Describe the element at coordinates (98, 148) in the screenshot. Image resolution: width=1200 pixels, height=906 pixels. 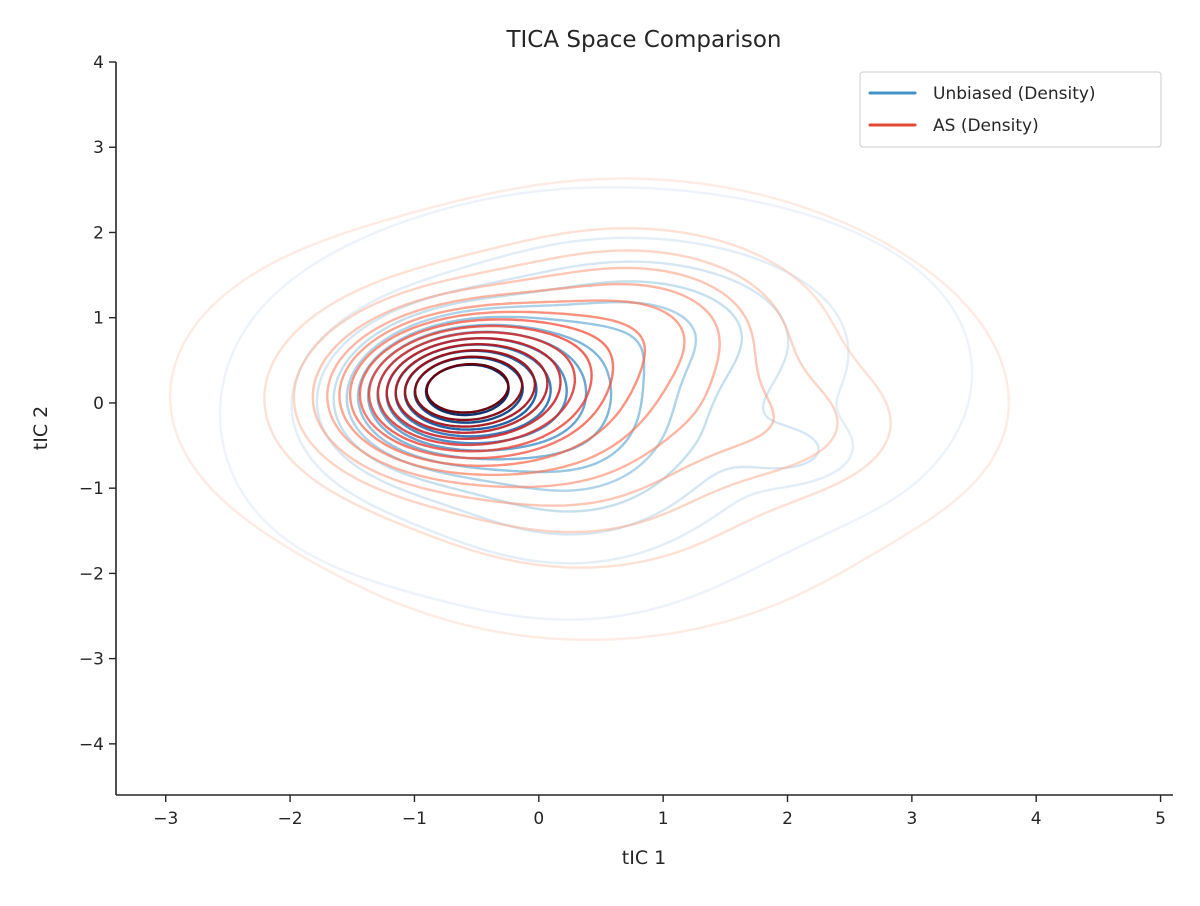
I see `y-tick-label: 3` at that location.